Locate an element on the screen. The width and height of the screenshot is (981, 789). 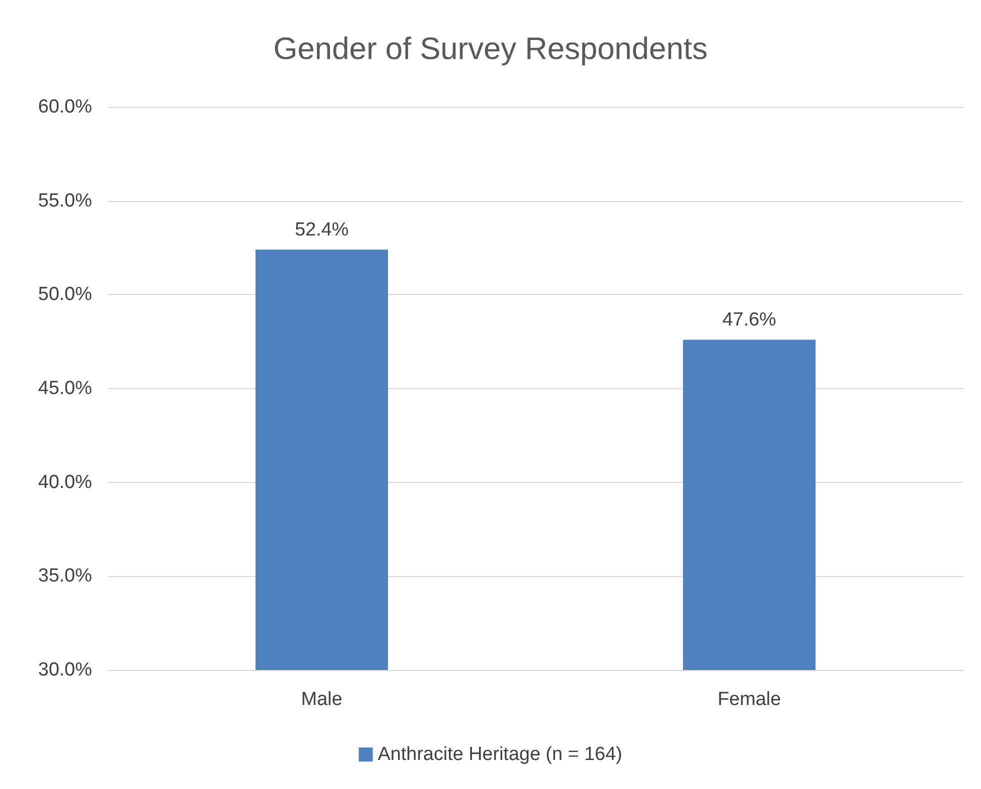
y-tick-label: 55.0% is located at coordinates (65, 201).